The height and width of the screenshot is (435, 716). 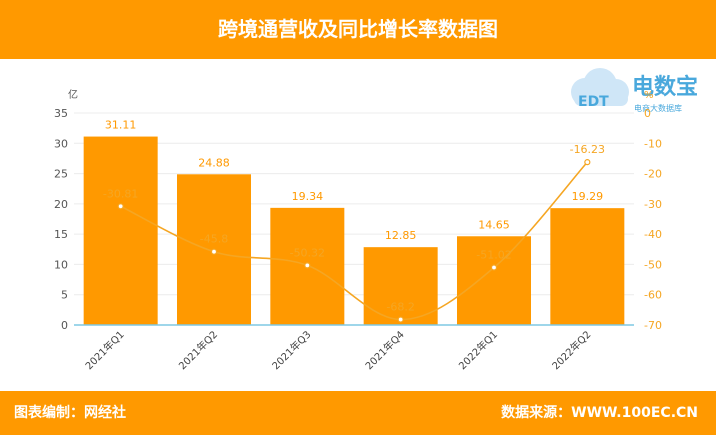 I want to click on y-tick-label-right: -30, so click(x=653, y=204).